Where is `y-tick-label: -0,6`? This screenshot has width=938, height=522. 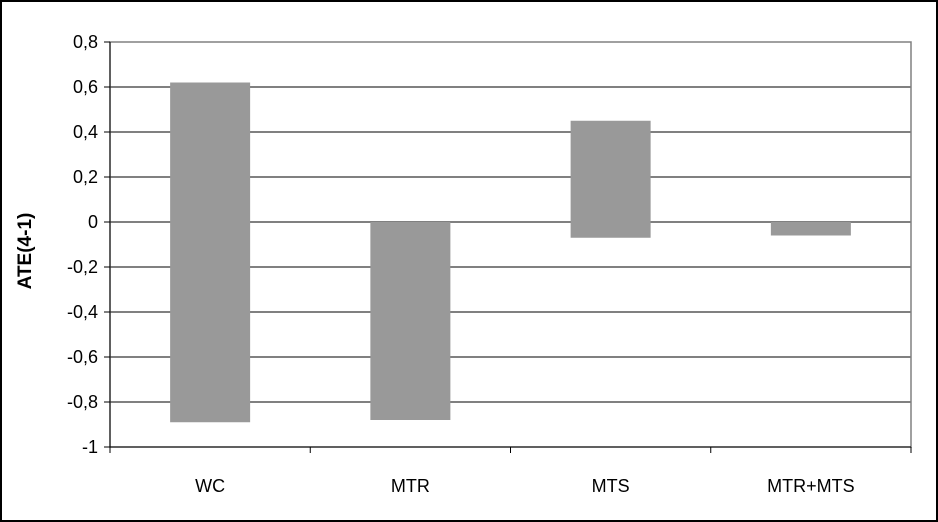 y-tick-label: -0,6 is located at coordinates (82, 357).